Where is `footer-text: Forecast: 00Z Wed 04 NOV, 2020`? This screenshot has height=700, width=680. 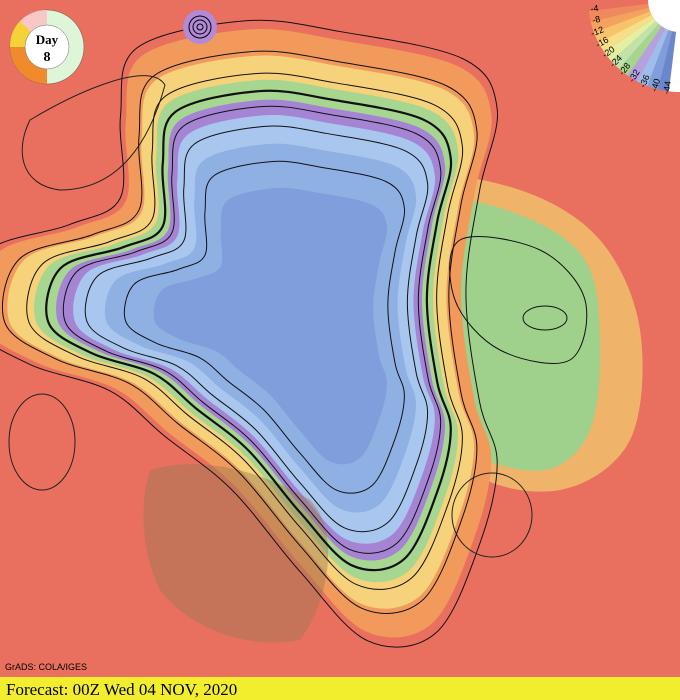
footer-text: Forecast: 00Z Wed 04 NOV, 2020 is located at coordinates (121, 689).